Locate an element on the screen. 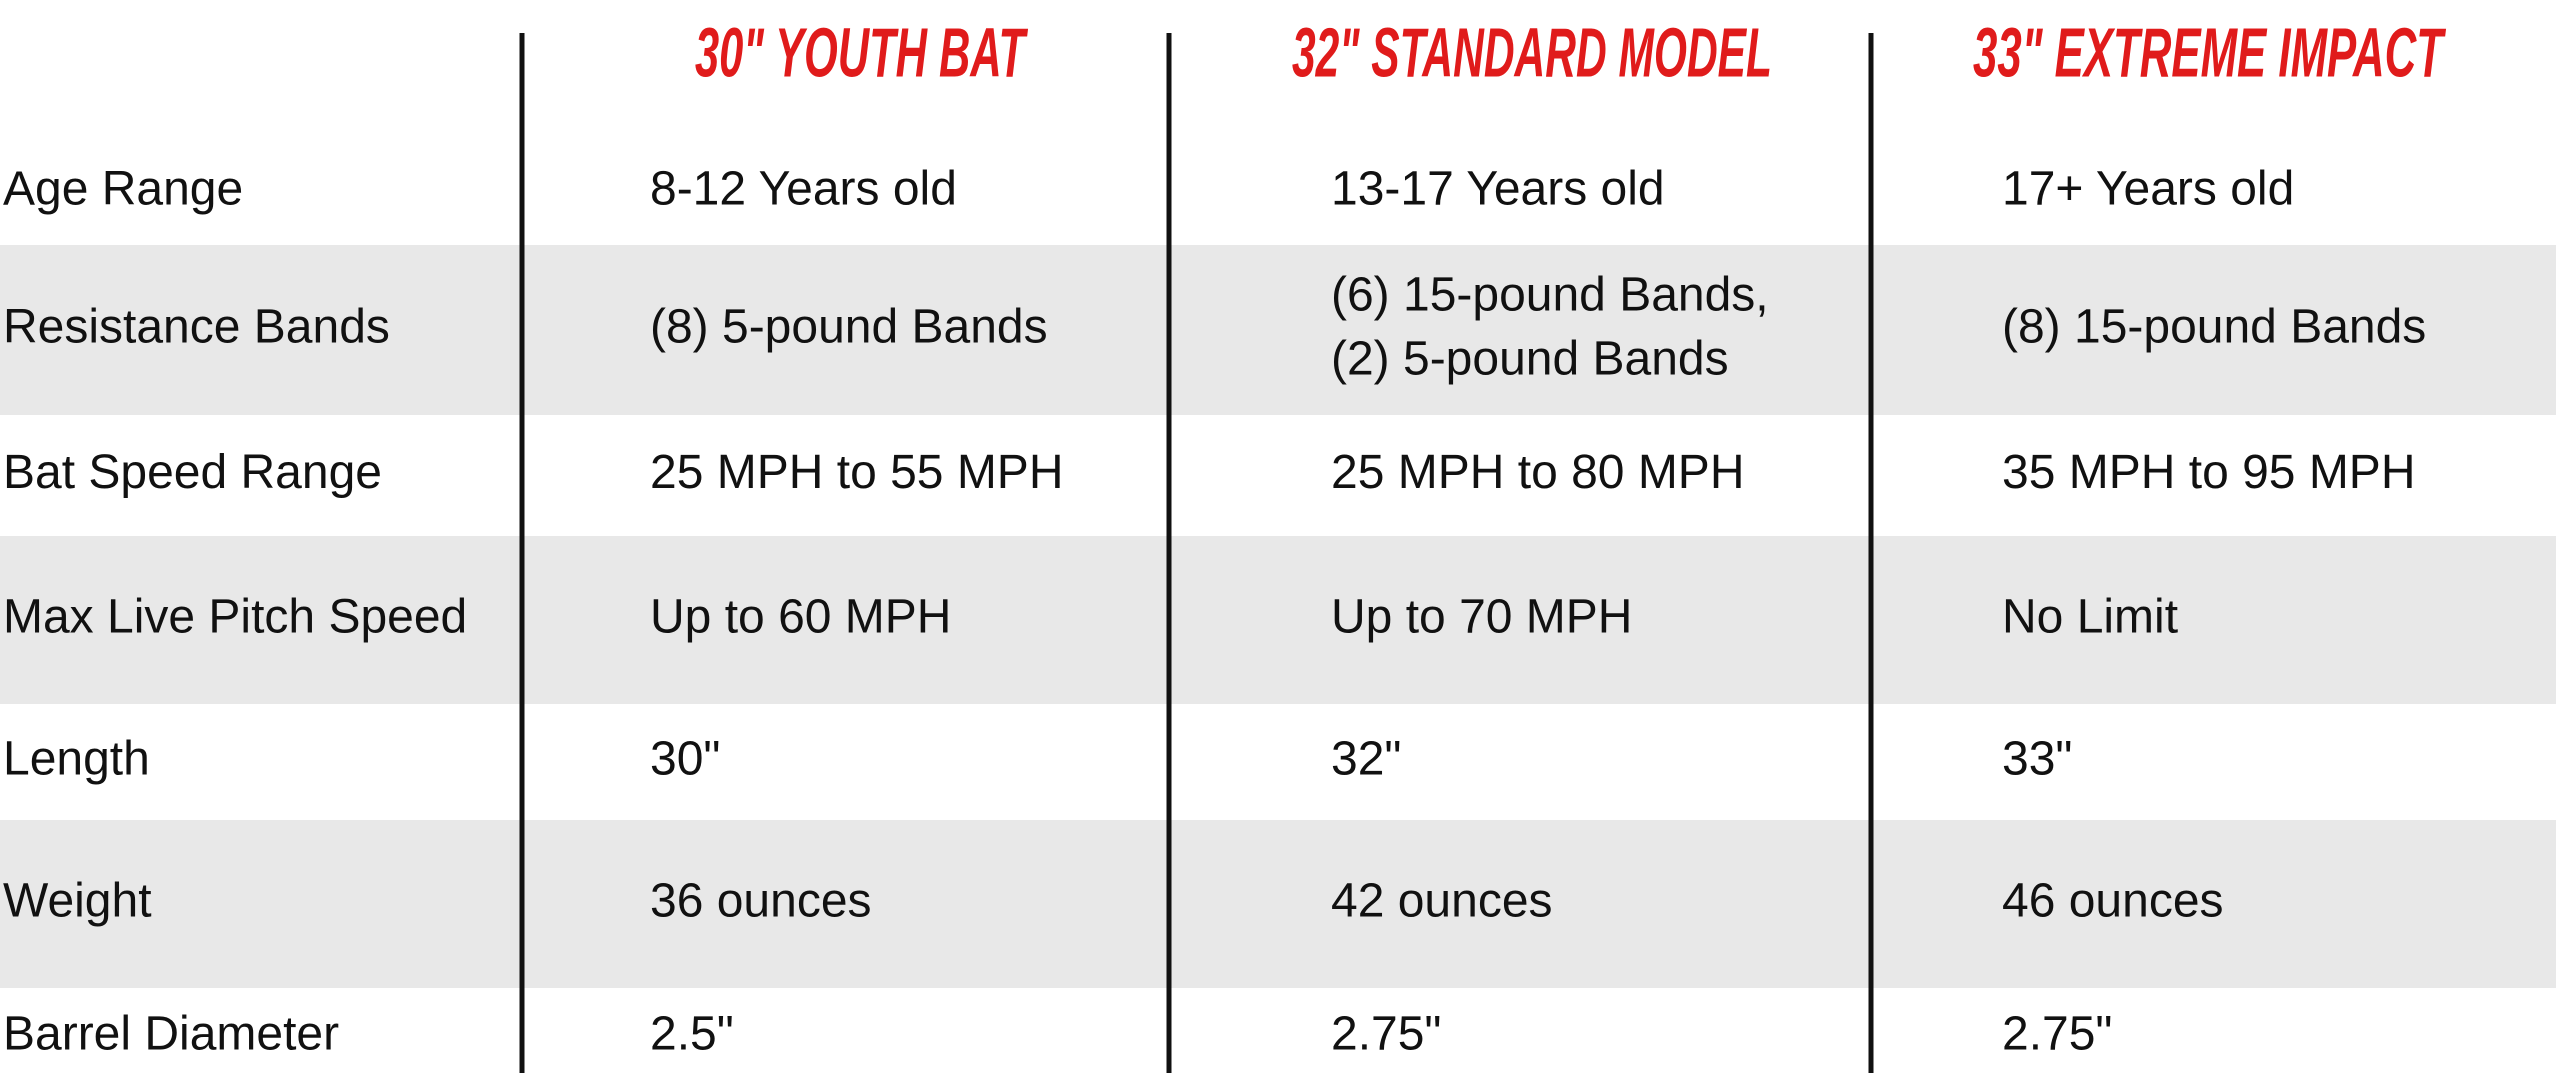 Image resolution: width=2560 pixels, height=1078 pixels. row-label: Length is located at coordinates (76, 759).